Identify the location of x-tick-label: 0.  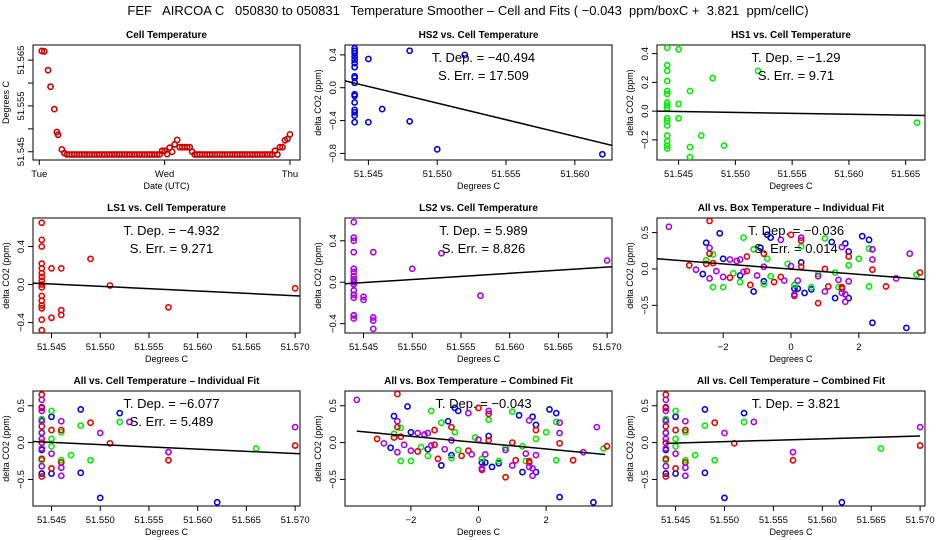
(790, 347).